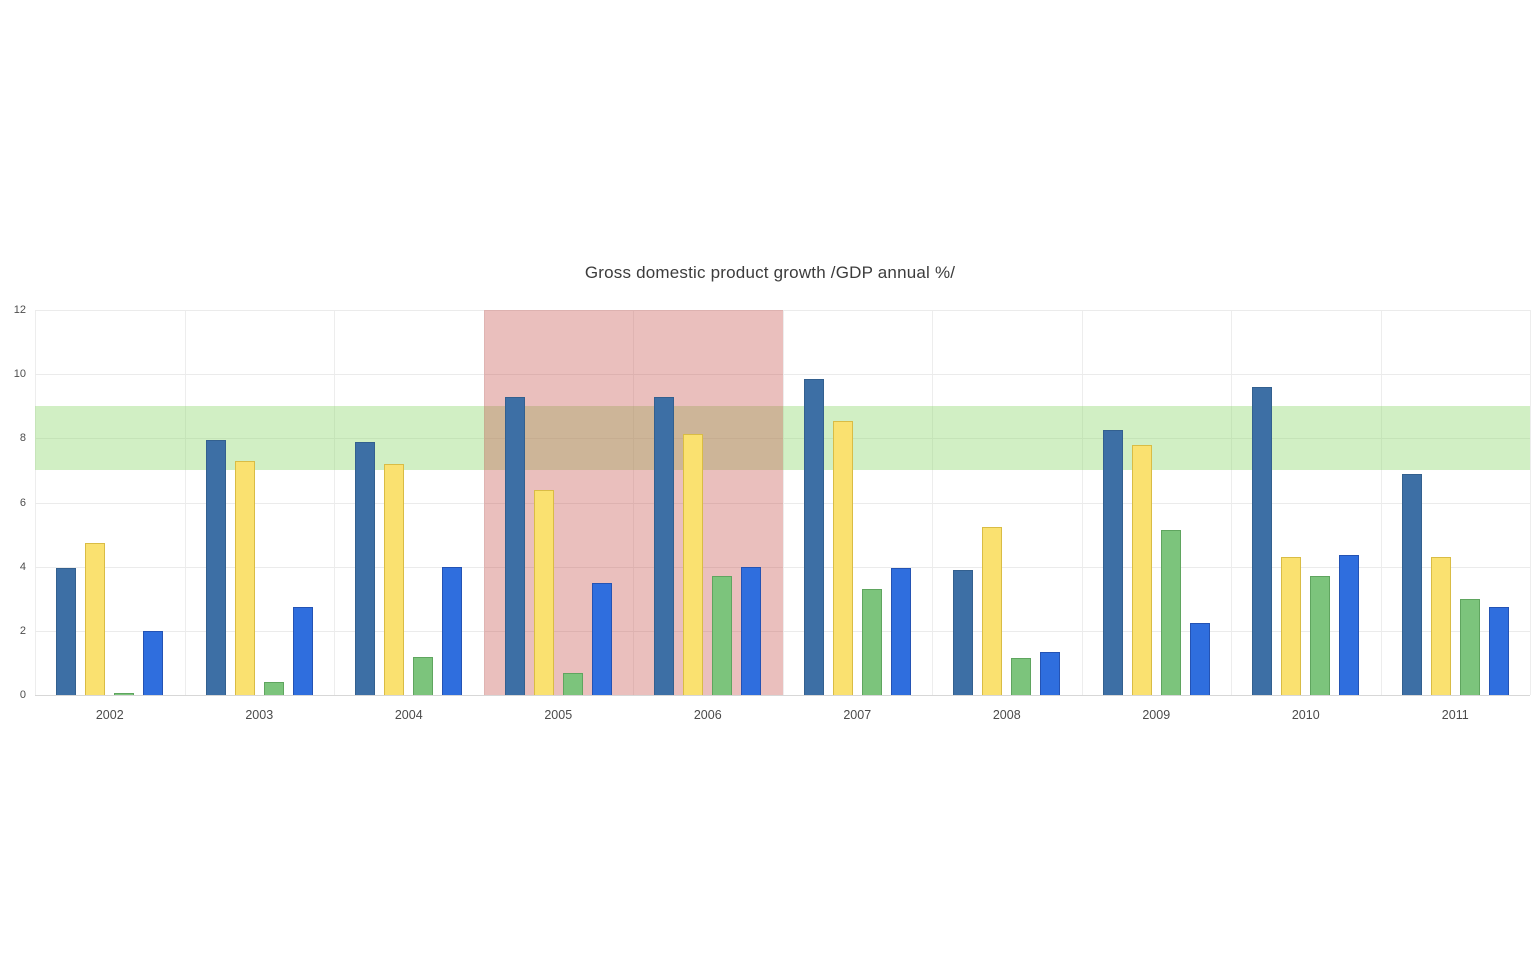 Image resolution: width=1540 pixels, height=980 pixels. I want to click on vertical-gridline, so click(1530, 502).